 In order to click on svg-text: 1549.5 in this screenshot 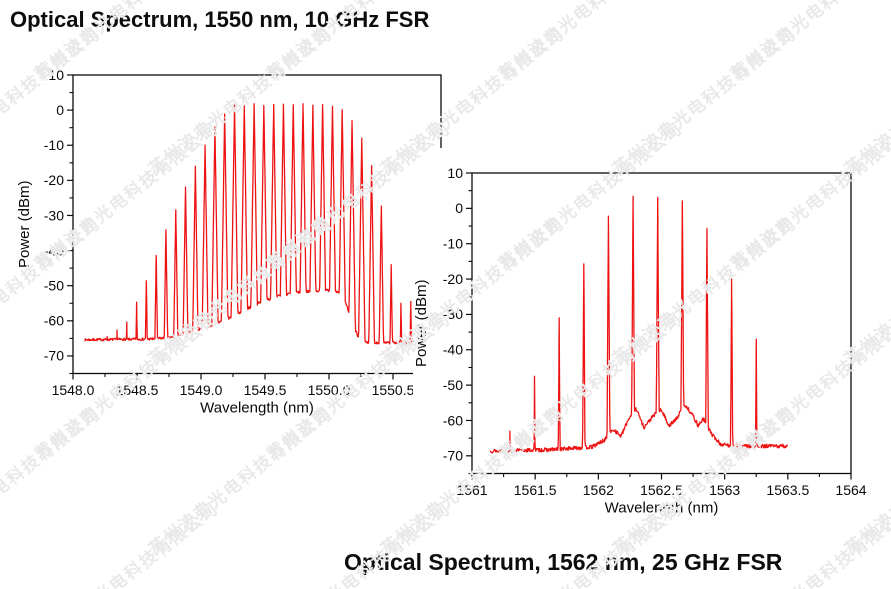, I will do `click(265, 390)`.